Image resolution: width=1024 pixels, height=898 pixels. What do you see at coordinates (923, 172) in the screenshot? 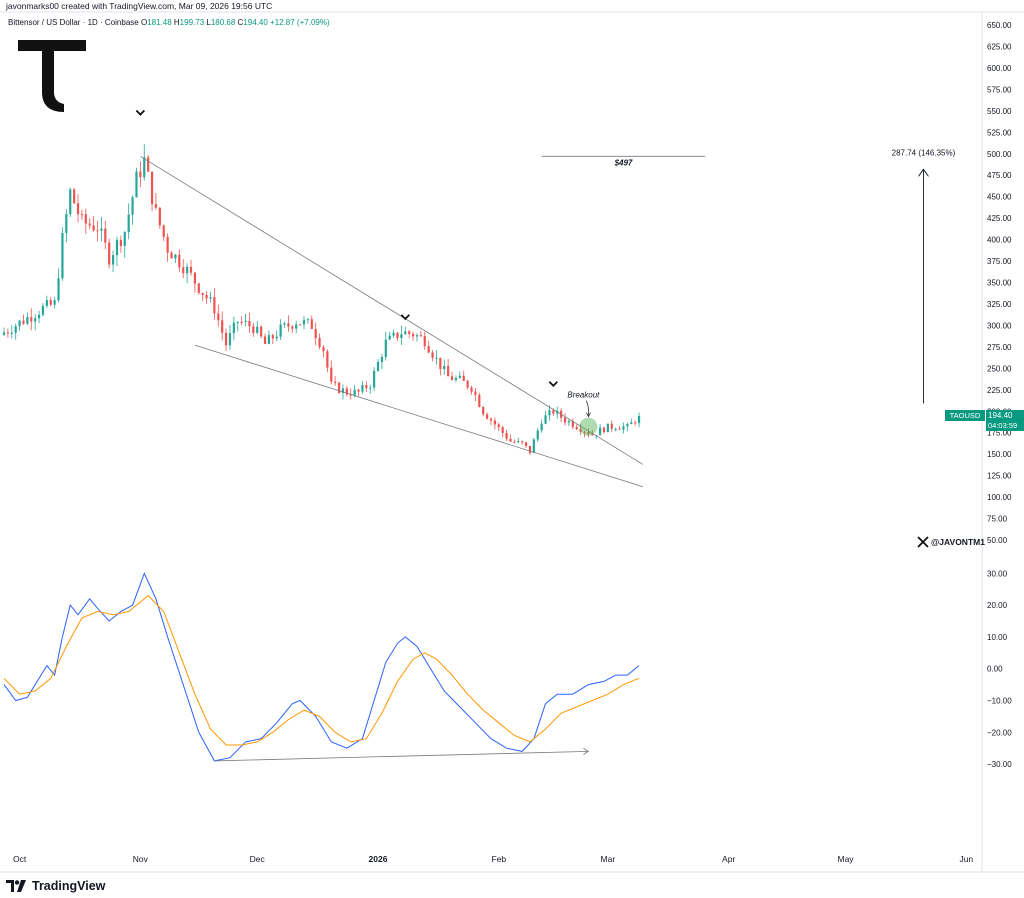
I see `projection-arrow-head` at bounding box center [923, 172].